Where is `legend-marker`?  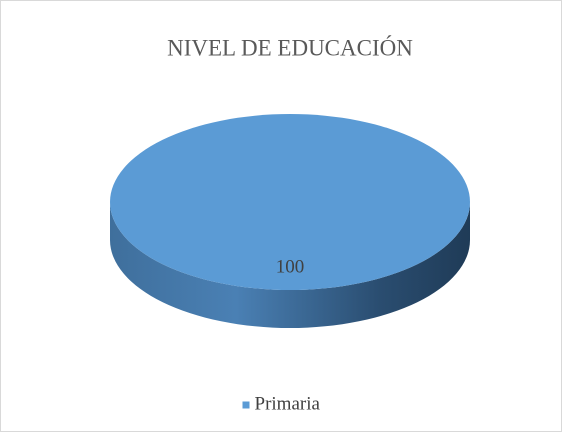
legend-marker is located at coordinates (246, 405).